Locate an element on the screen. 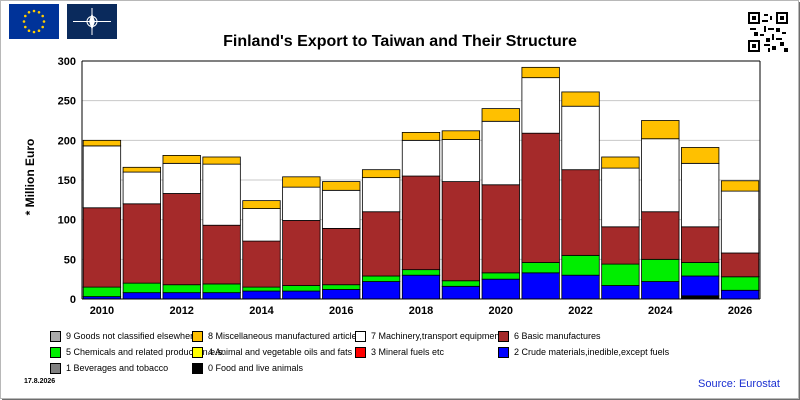 The image size is (800, 400). legend-label: 2 Crude materials,inedible,except fuels is located at coordinates (592, 352).